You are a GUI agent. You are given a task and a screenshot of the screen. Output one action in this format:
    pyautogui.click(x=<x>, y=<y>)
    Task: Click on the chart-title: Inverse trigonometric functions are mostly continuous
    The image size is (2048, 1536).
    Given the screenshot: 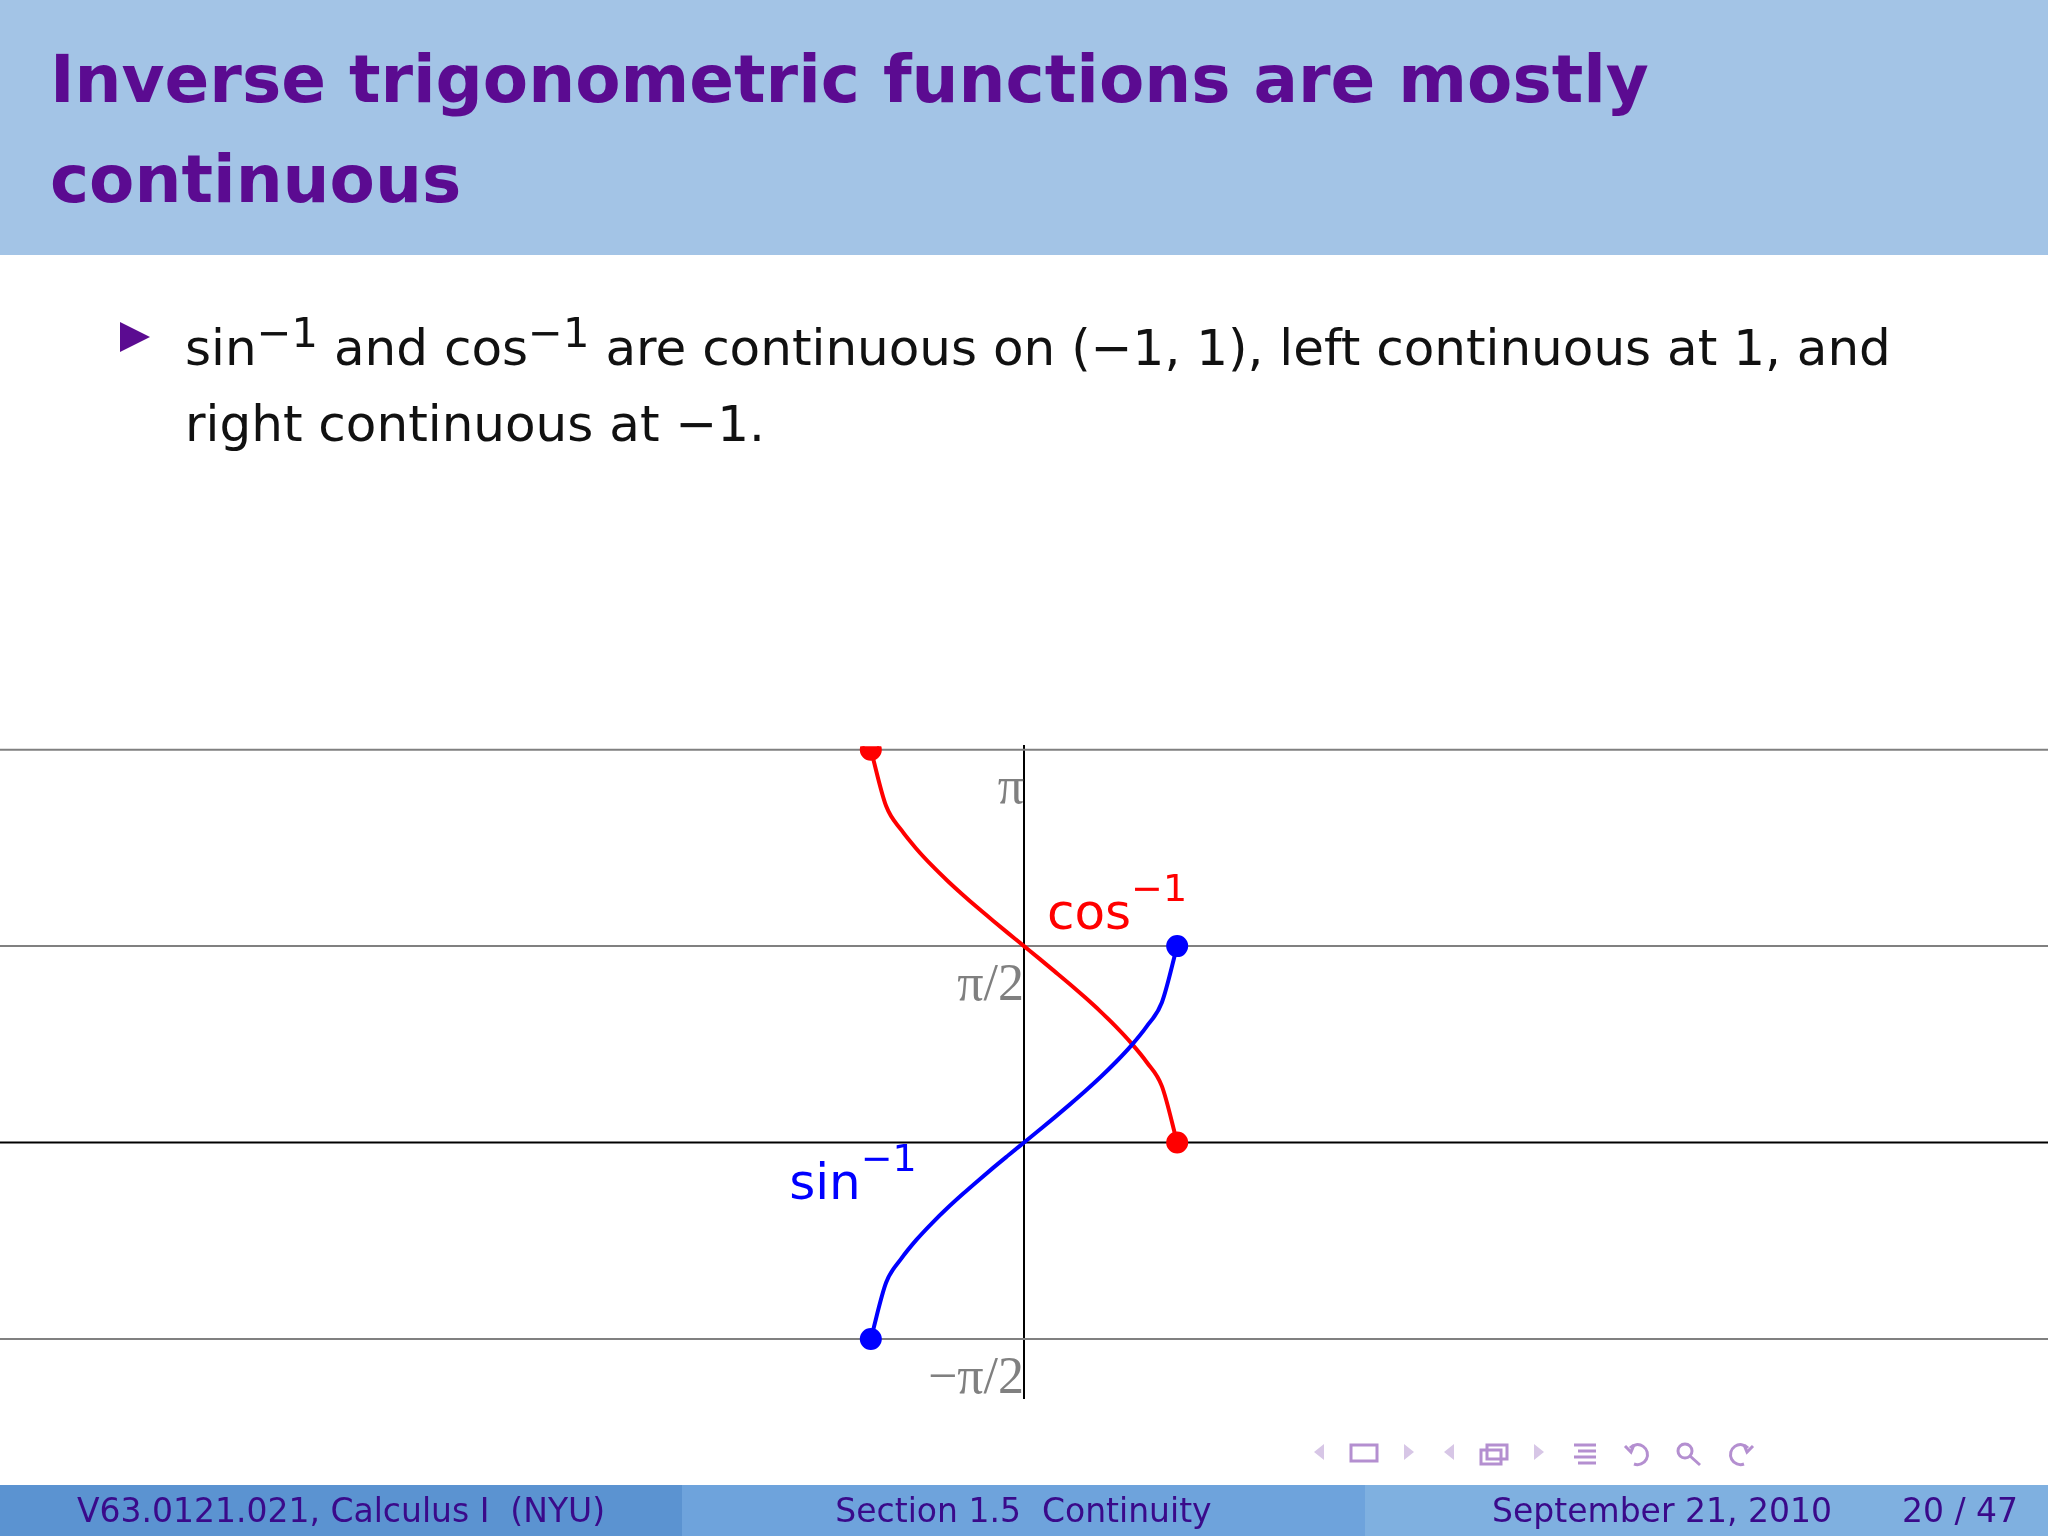 What is the action you would take?
    pyautogui.click(x=850, y=130)
    